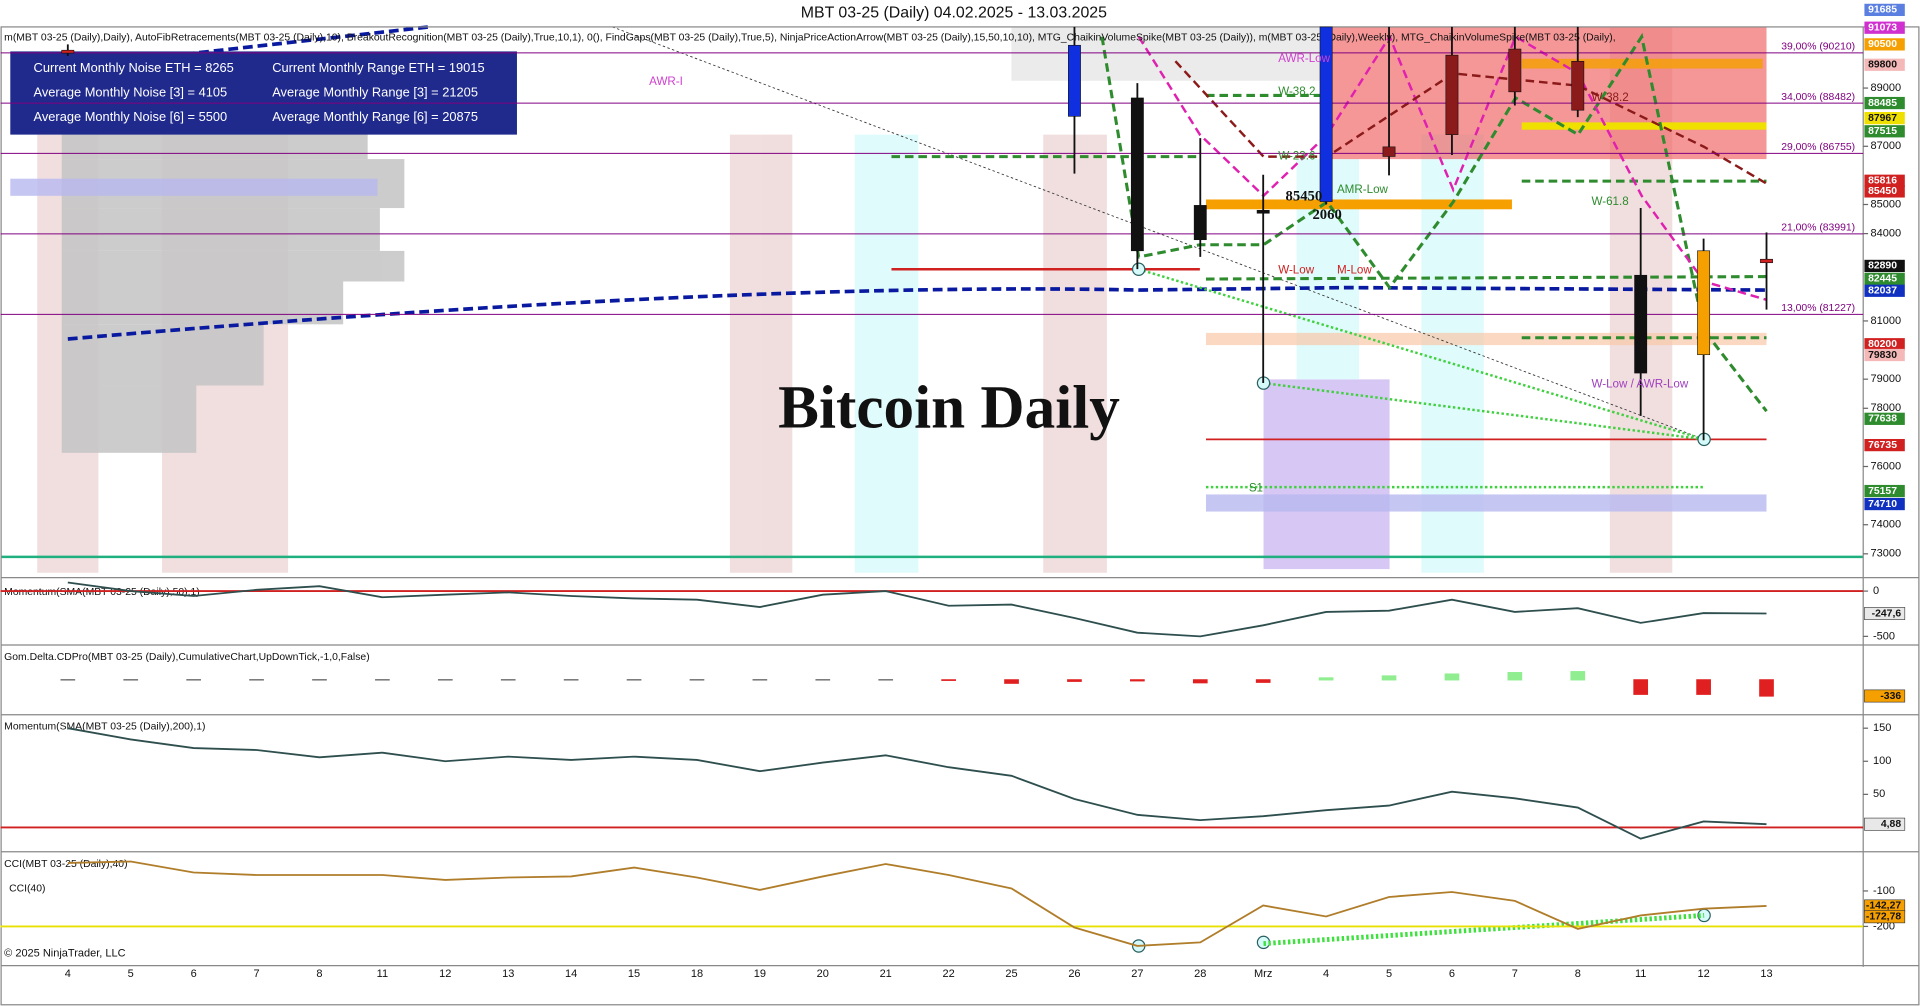  Describe the element at coordinates (1256, 487) in the screenshot. I see `annotation: S1` at that location.